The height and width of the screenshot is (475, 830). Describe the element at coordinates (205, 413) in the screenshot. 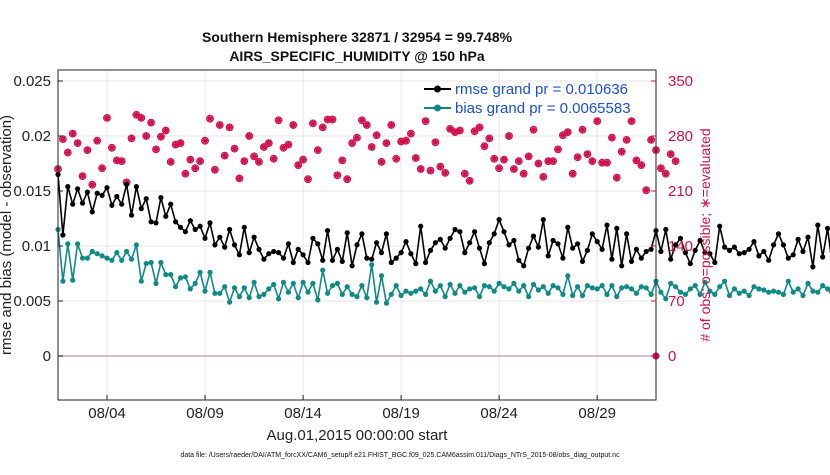

I see `x-tick-label: 08/09` at that location.